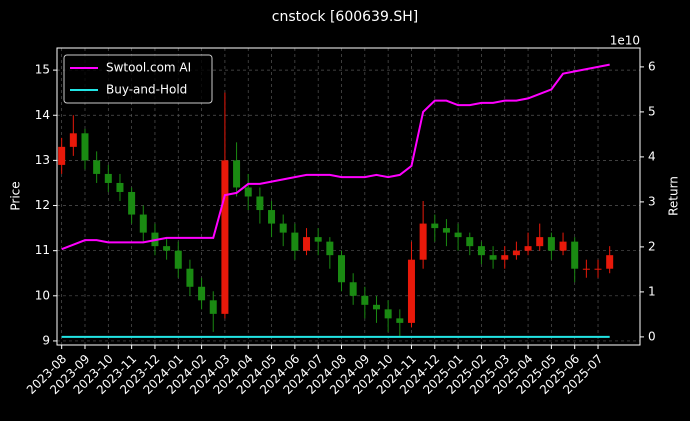  Describe the element at coordinates (652, 156) in the screenshot. I see `y2-tick-label: 4` at that location.